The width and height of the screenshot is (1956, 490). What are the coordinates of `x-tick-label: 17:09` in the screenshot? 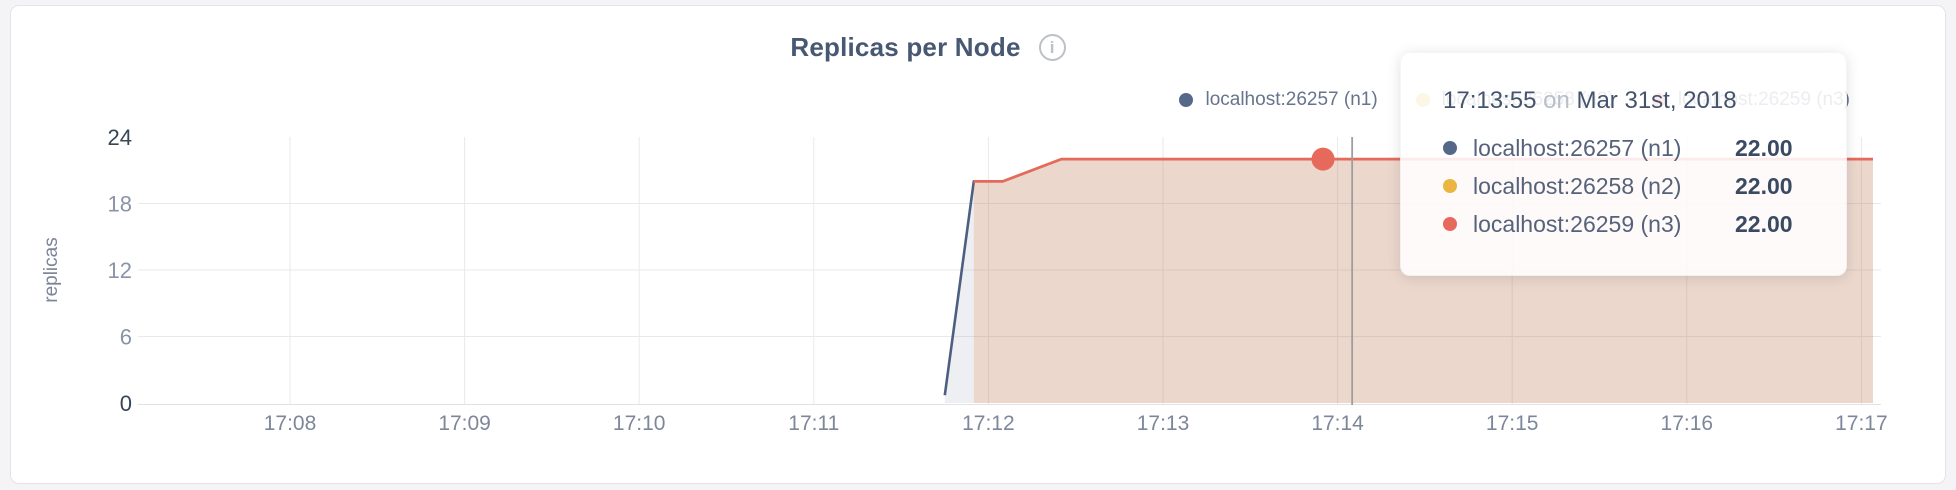 It's located at (464, 423).